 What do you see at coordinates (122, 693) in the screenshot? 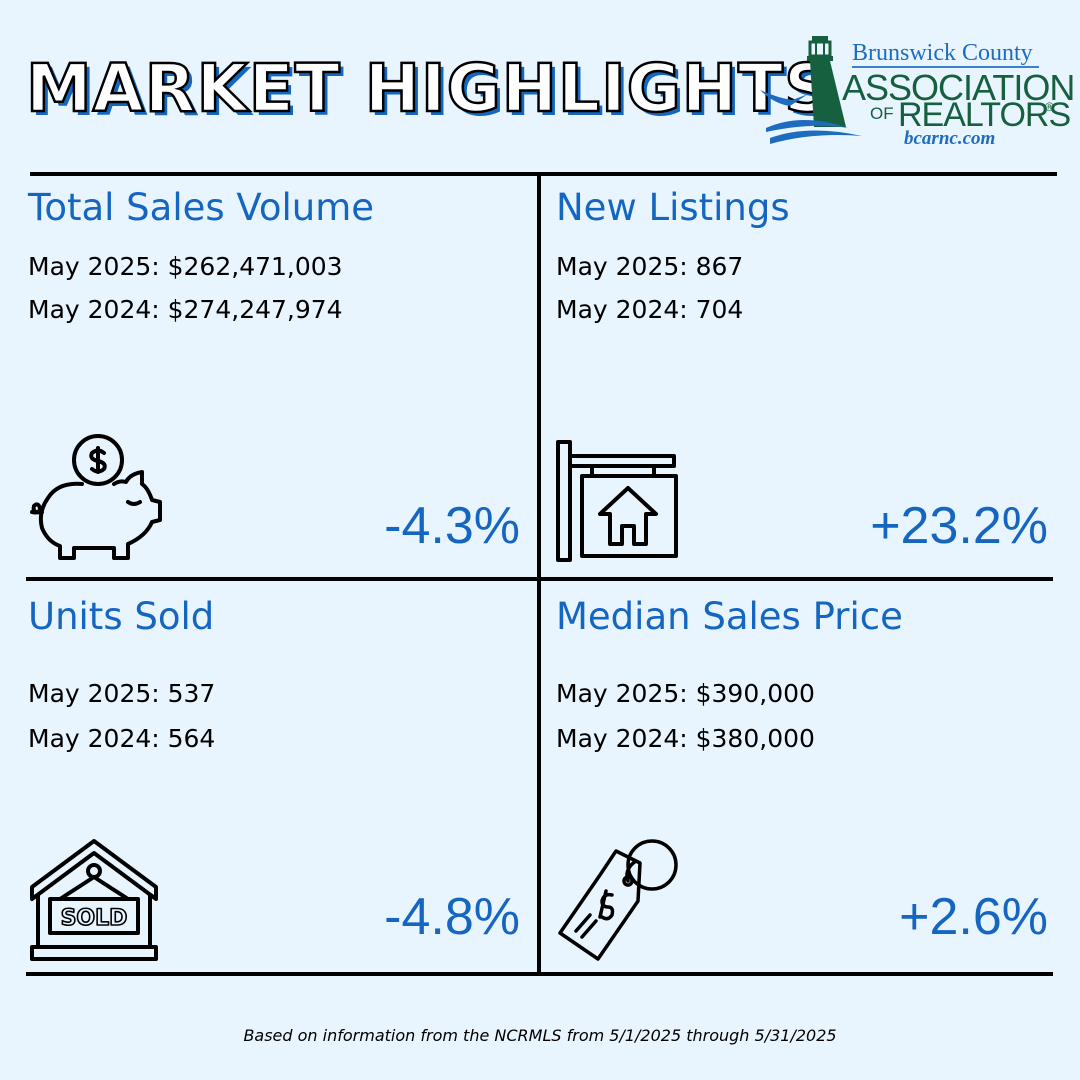
I see `current-period-value: May 2025: 537` at bounding box center [122, 693].